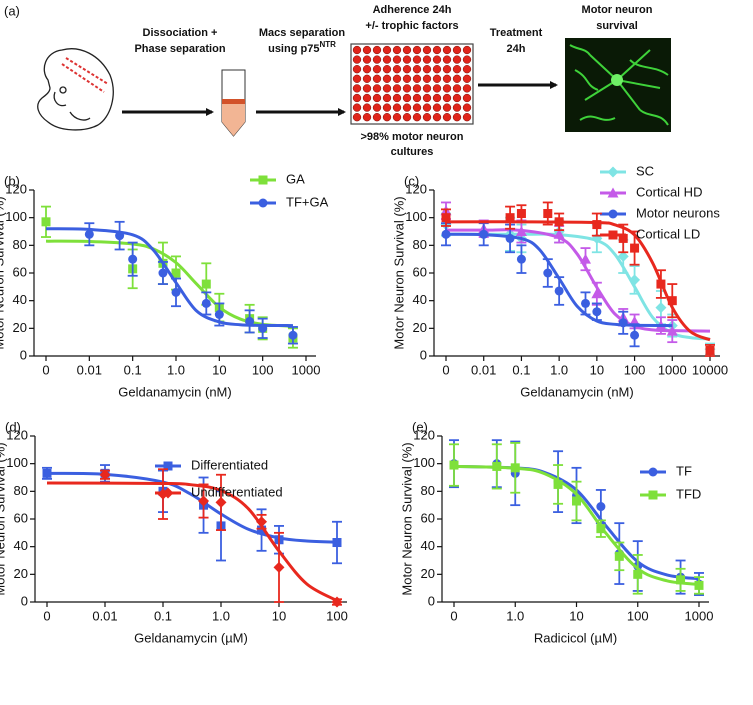  I want to click on step-label: Motor neuron, so click(617, 10).